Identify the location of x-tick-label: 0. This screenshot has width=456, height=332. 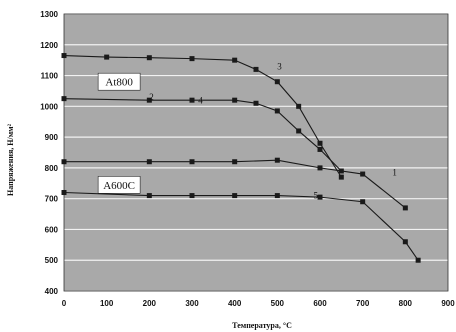
(64, 303).